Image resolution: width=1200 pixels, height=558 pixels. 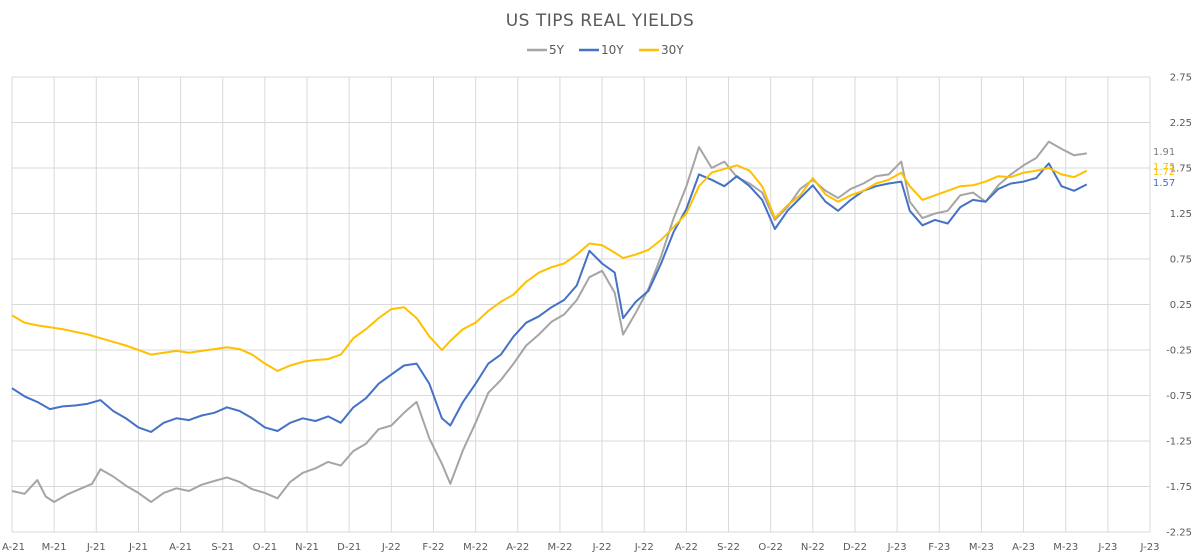 I want to click on end-annotations: 1.91 1.751.721.57, so click(x=1164, y=168).